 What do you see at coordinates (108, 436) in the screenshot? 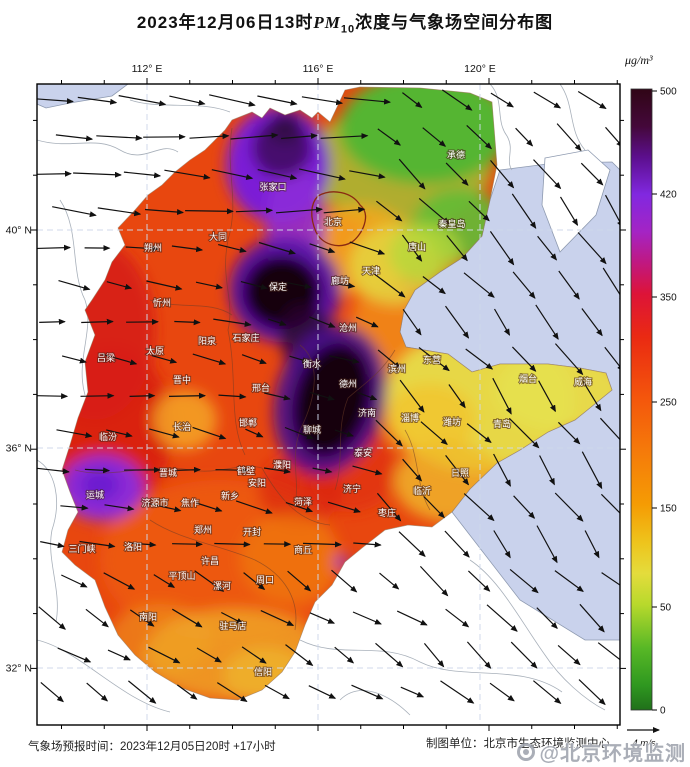
I see `city-label: 临汾` at bounding box center [108, 436].